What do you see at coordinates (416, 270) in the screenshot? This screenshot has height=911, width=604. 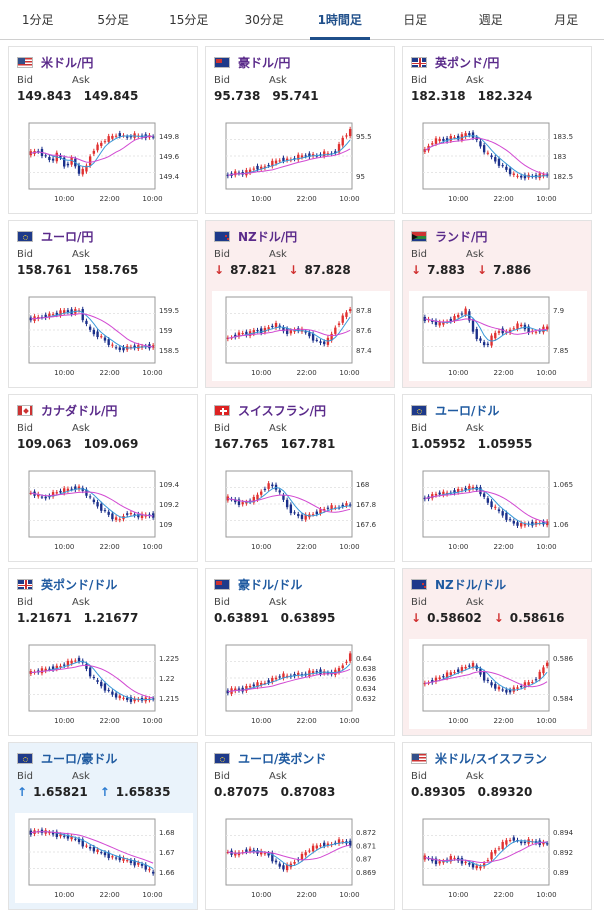 I see `direction-arrow-icon: ↓` at bounding box center [416, 270].